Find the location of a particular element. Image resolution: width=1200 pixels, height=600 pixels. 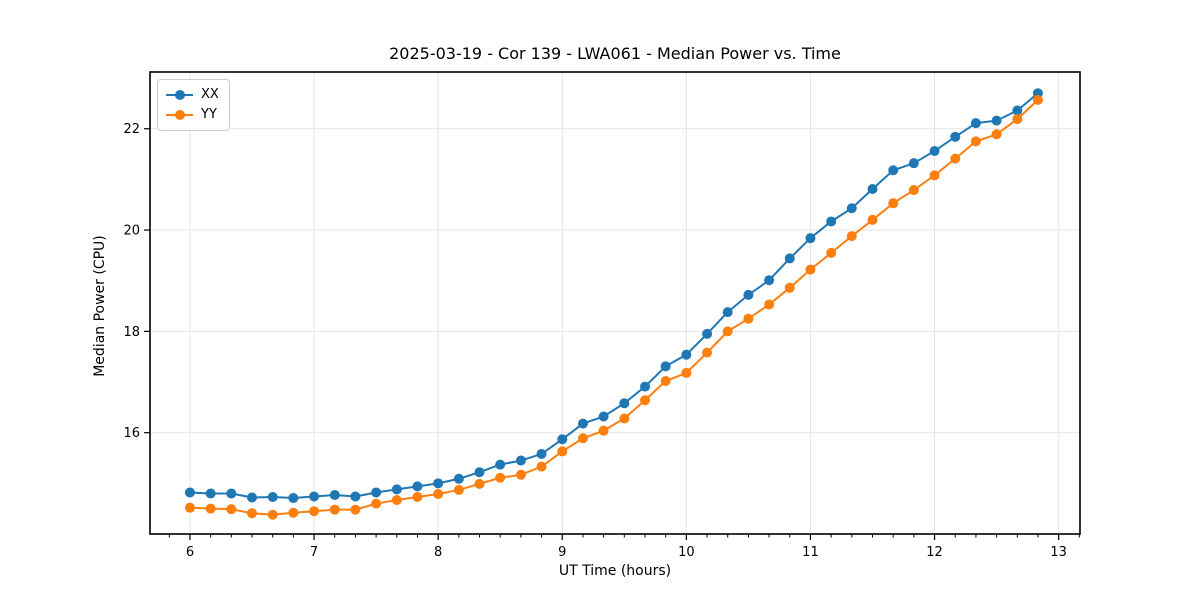

x-tick-label: 12 is located at coordinates (934, 552).